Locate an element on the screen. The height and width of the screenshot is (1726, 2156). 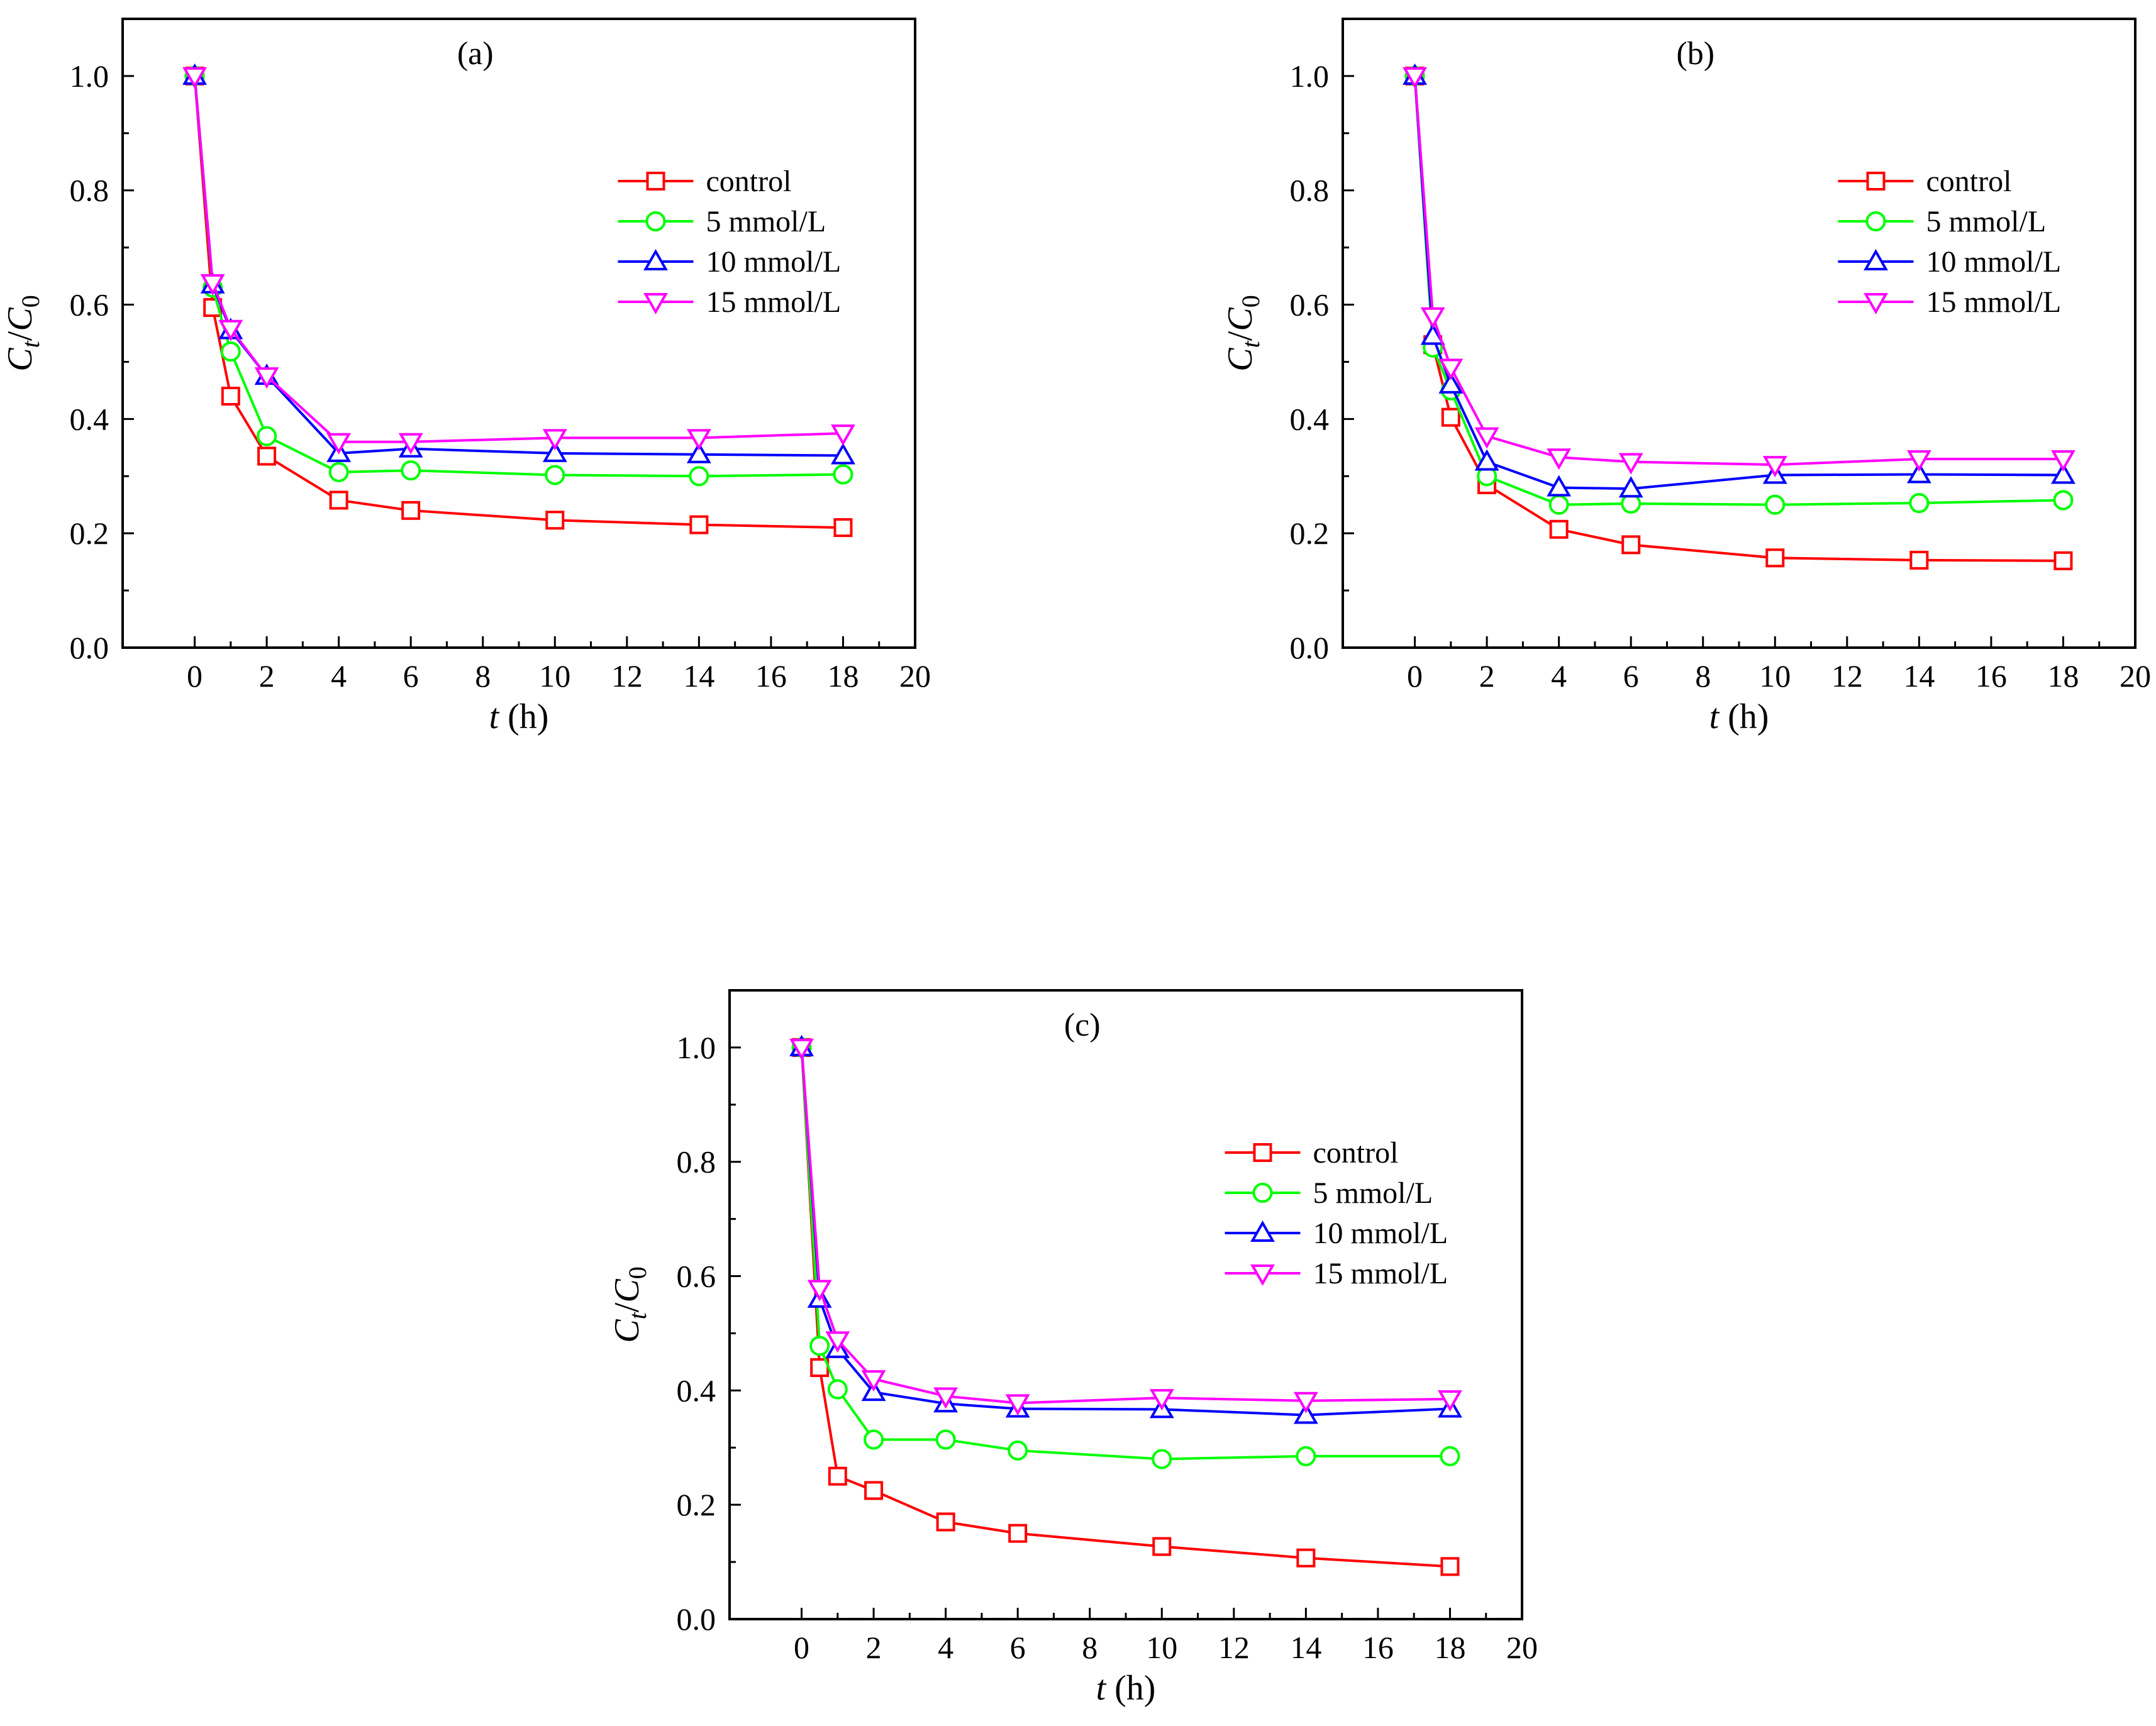
legend-marker-c-control is located at coordinates (1262, 1152).